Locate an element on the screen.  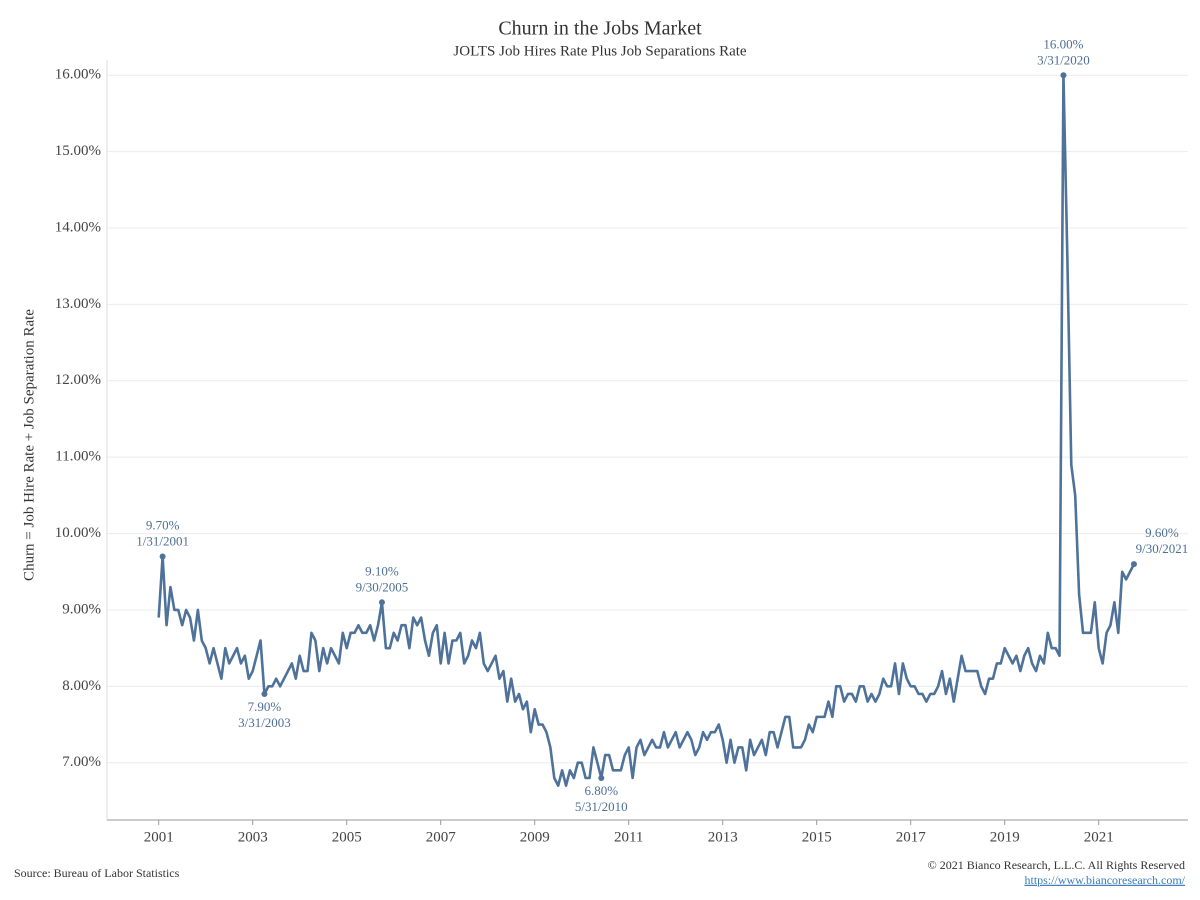
x-tick-label: 2011 is located at coordinates (628, 837).